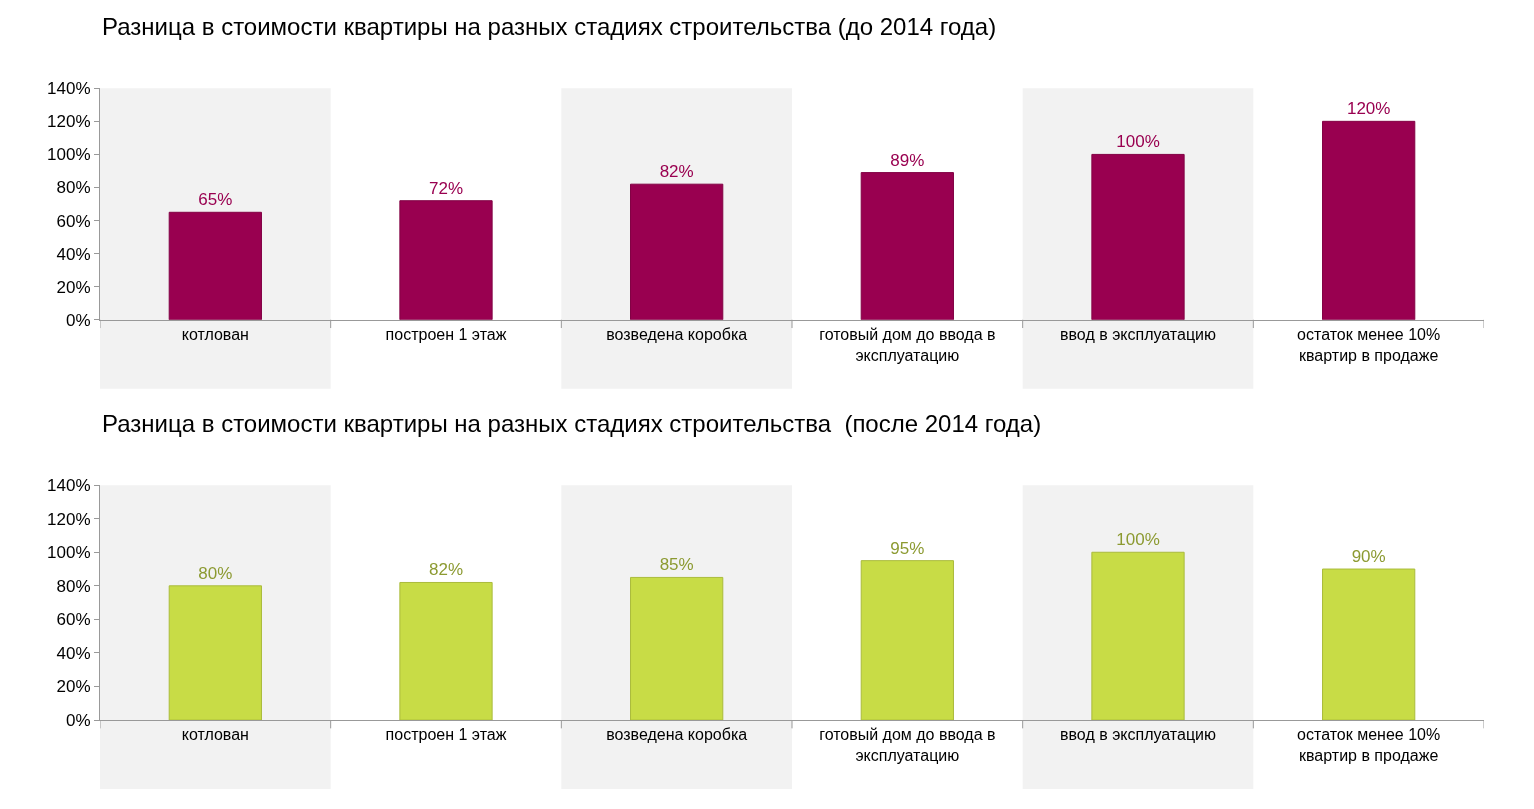 Image resolution: width=1534 pixels, height=809 pixels. Describe the element at coordinates (907, 548) in the screenshot. I see `data-label: 95%` at that location.